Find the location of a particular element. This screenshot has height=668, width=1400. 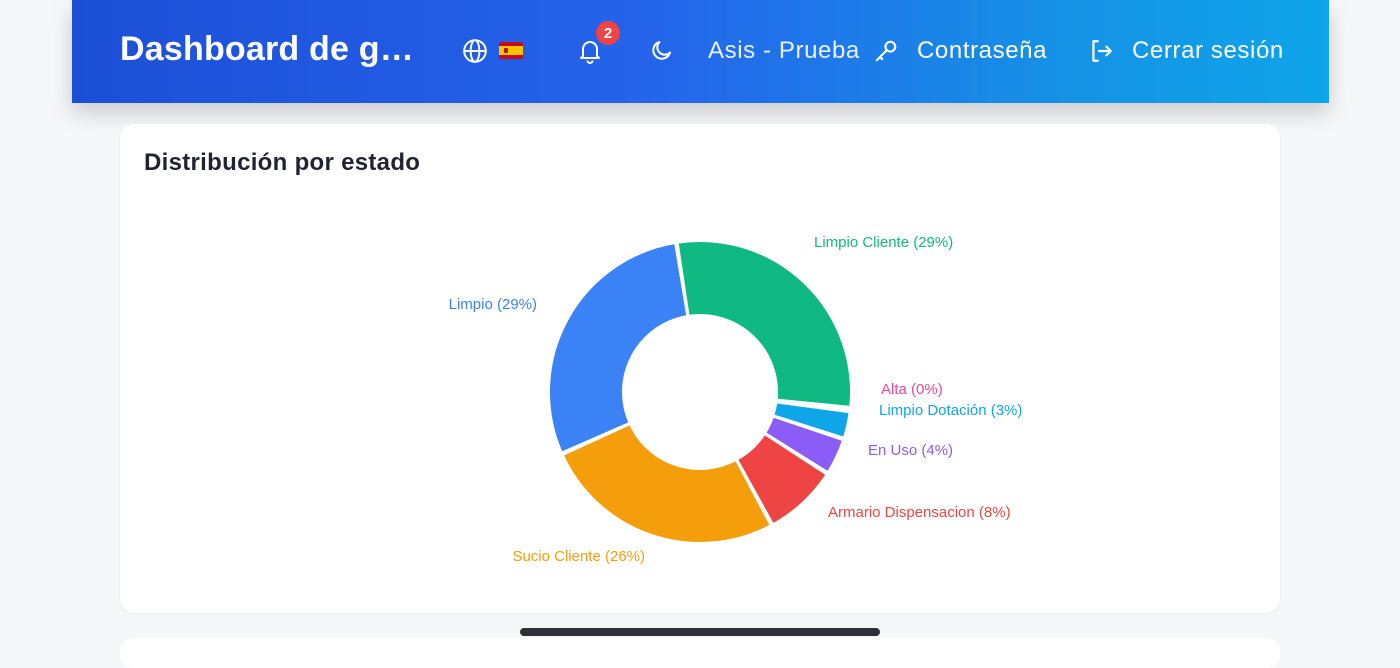

logout-link: Cerrar sesión is located at coordinates (1186, 51).